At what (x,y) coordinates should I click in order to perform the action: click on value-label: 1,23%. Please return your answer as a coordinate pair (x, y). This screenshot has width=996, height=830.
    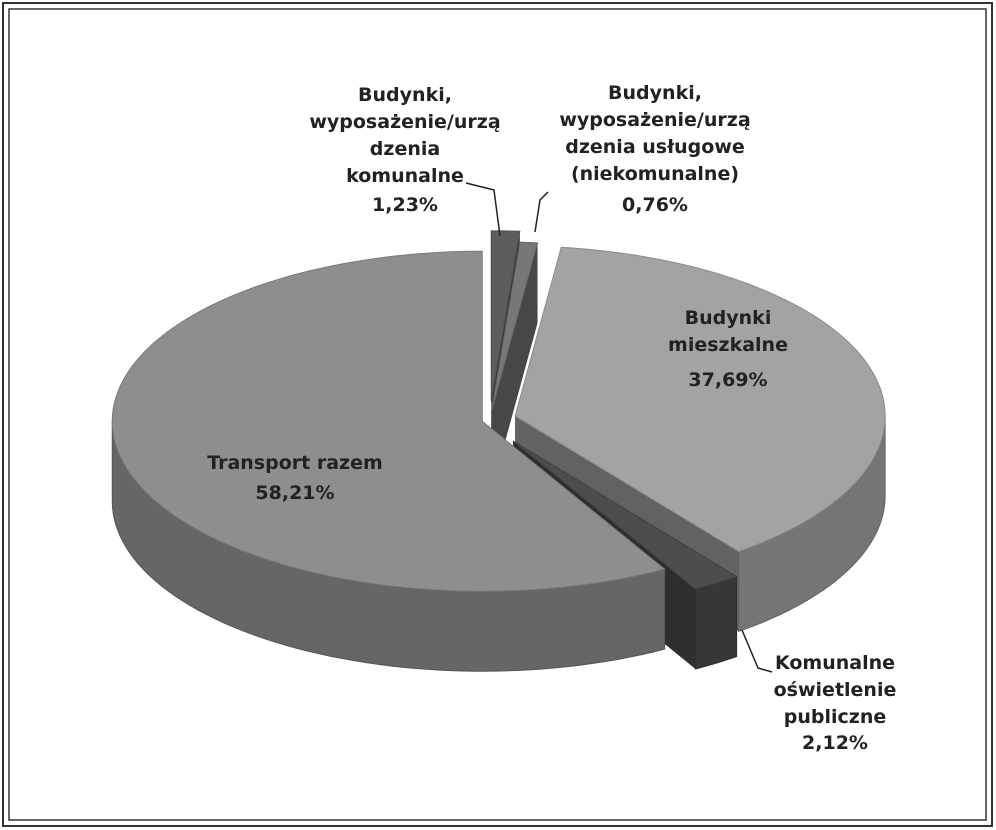
    Looking at the image, I should click on (405, 205).